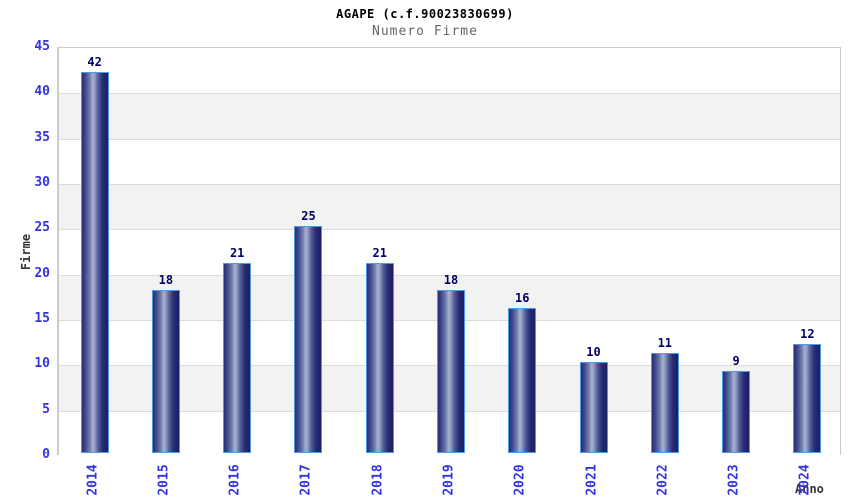 The height and width of the screenshot is (500, 850). Describe the element at coordinates (237, 358) in the screenshot. I see `bar-2016` at that location.